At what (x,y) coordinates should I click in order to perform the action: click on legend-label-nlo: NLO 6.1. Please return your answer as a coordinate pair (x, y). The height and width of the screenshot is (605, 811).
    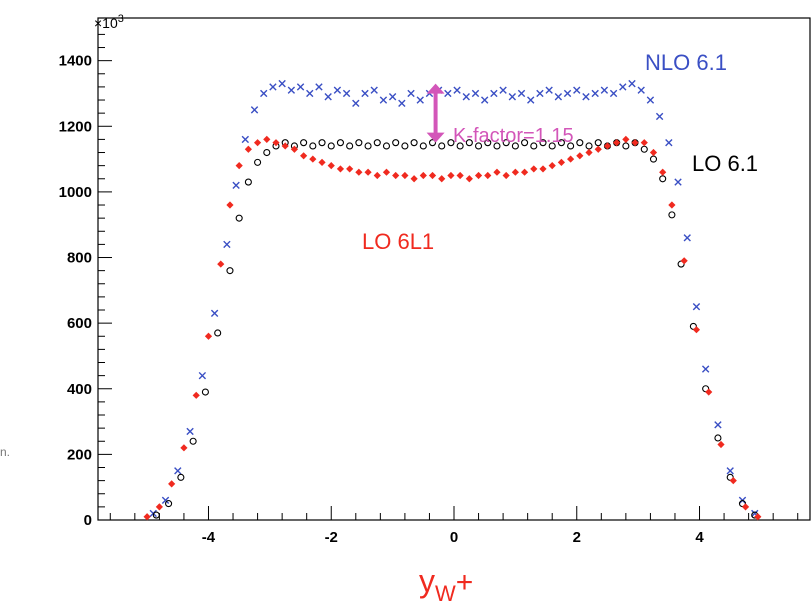
    Looking at the image, I should click on (686, 62).